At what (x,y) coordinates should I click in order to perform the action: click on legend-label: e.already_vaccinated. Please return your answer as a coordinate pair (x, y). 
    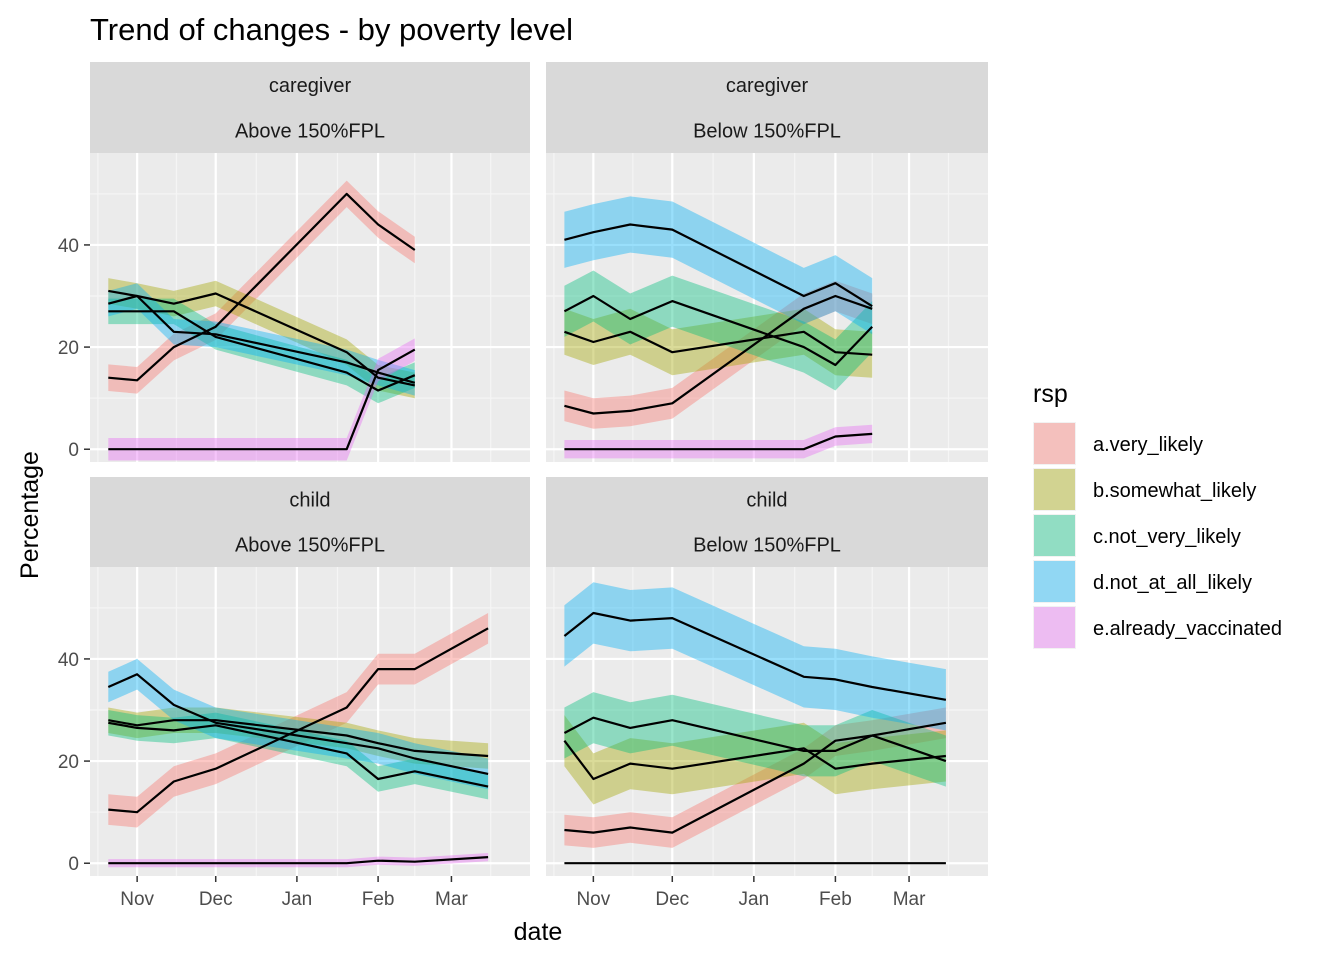
    Looking at the image, I should click on (1187, 629).